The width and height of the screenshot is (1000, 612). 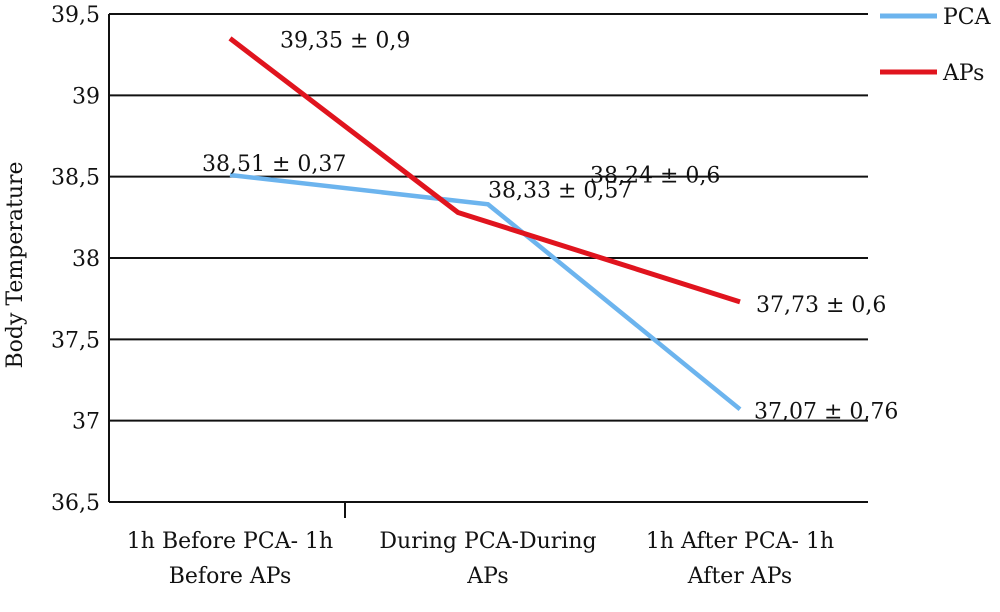 What do you see at coordinates (86, 422) in the screenshot?
I see `y-tick-label: 37` at bounding box center [86, 422].